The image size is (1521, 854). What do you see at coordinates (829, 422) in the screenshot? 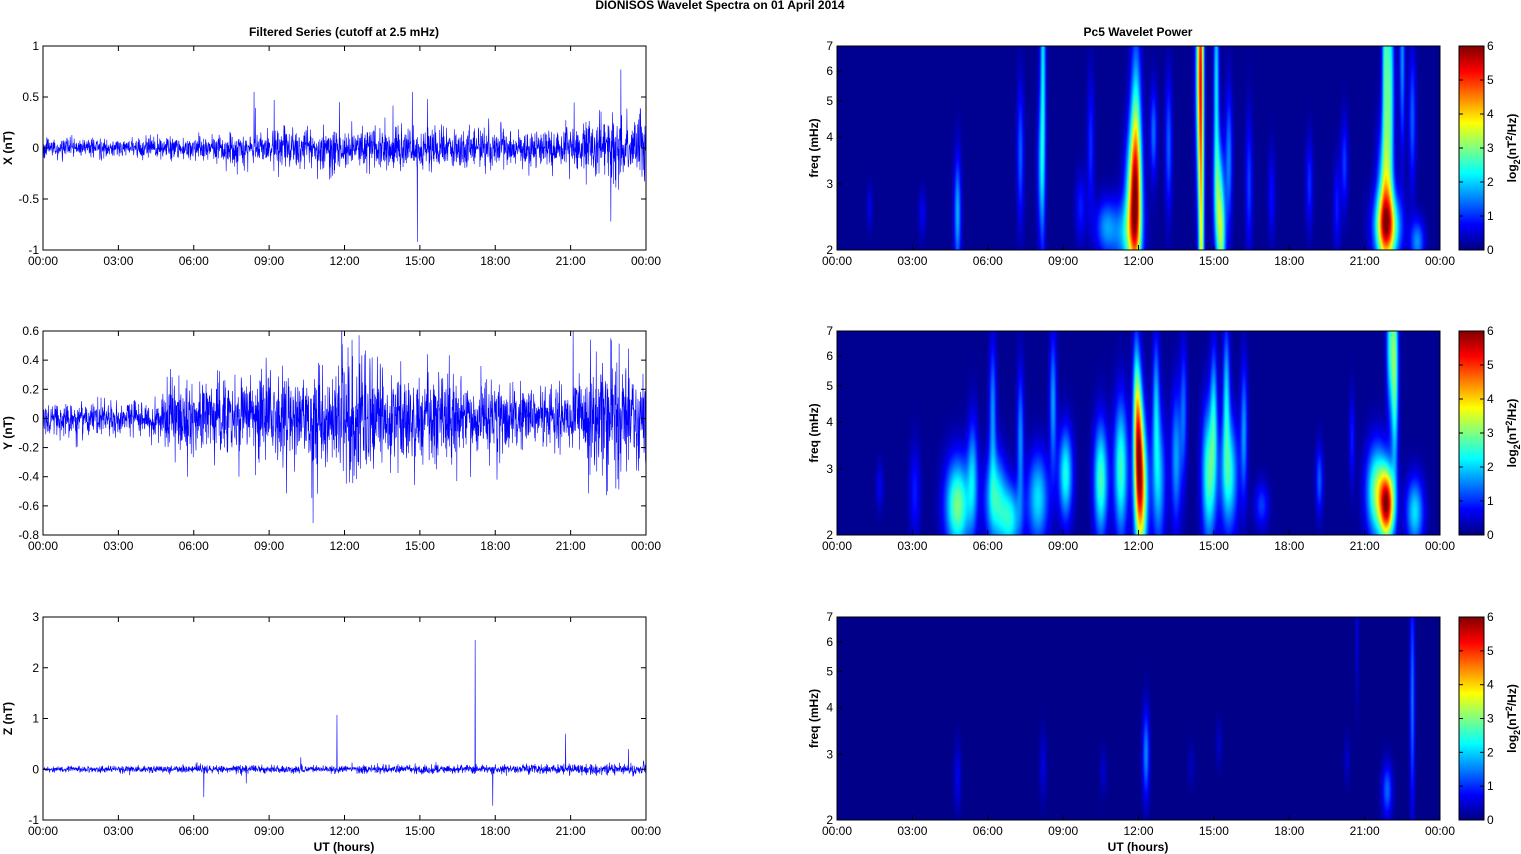
I see `wavelet-y-ytick-label: 4` at bounding box center [829, 422].